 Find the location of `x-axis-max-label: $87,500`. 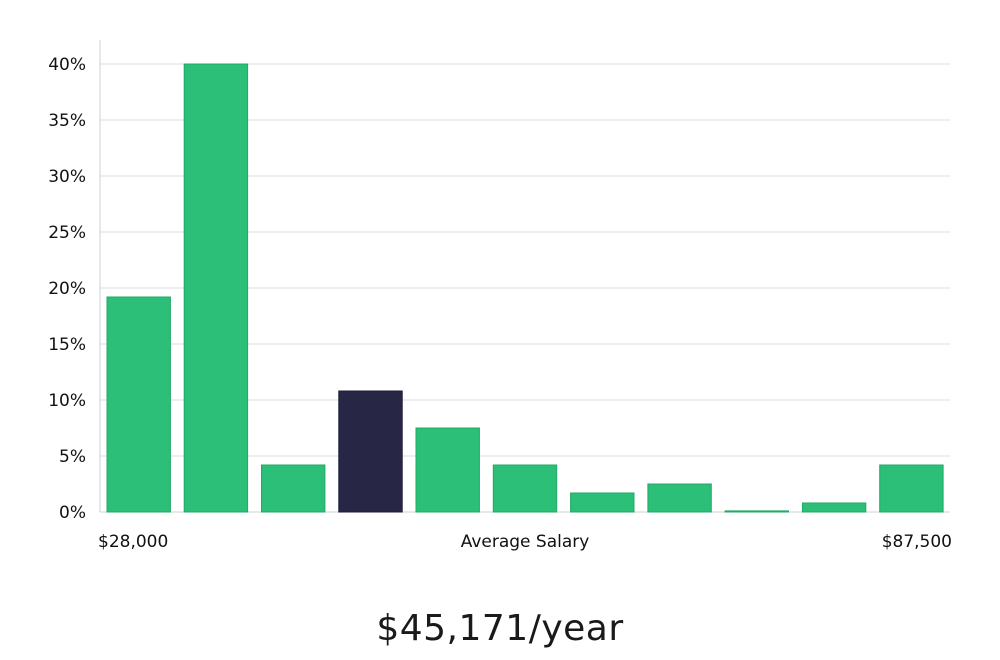

x-axis-max-label: $87,500 is located at coordinates (917, 542).